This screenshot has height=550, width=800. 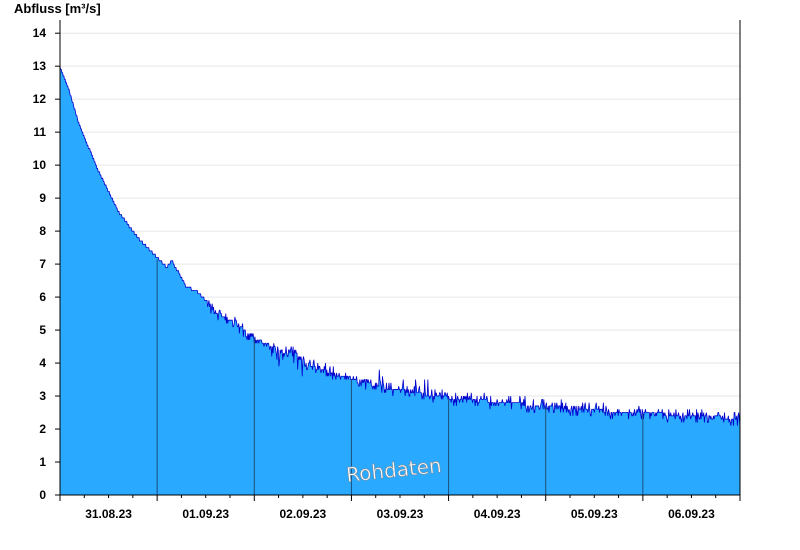 I want to click on y-tick-label-4: 4, so click(x=42, y=363).